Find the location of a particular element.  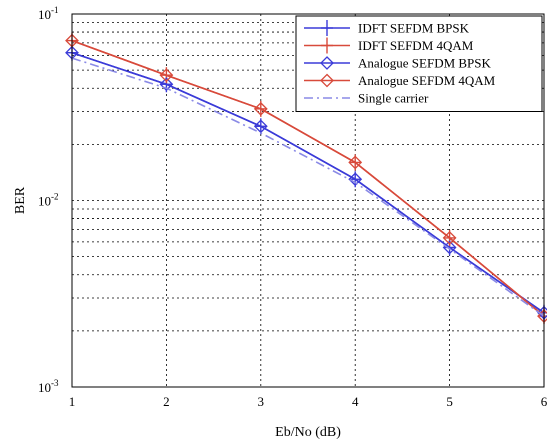

x-tick-label: 6 is located at coordinates (544, 401).